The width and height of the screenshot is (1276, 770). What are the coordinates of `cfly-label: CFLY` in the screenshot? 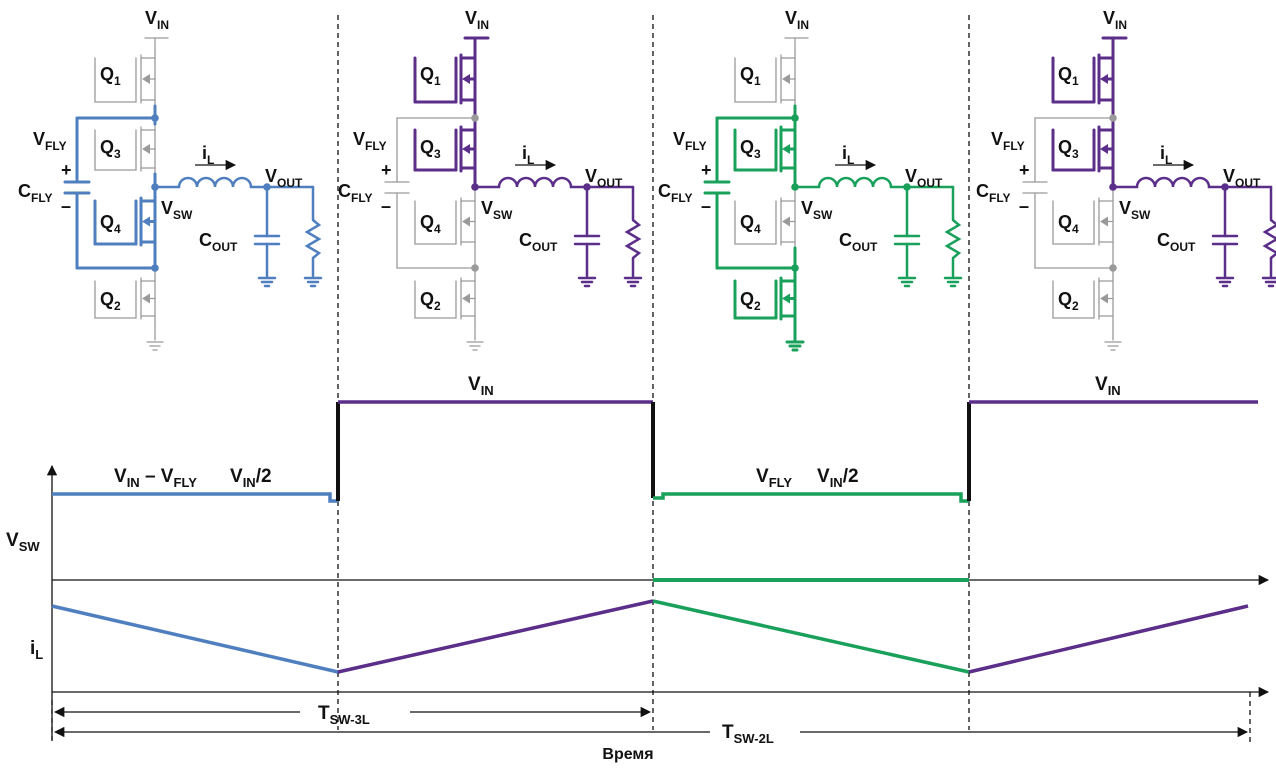 It's located at (35, 193).